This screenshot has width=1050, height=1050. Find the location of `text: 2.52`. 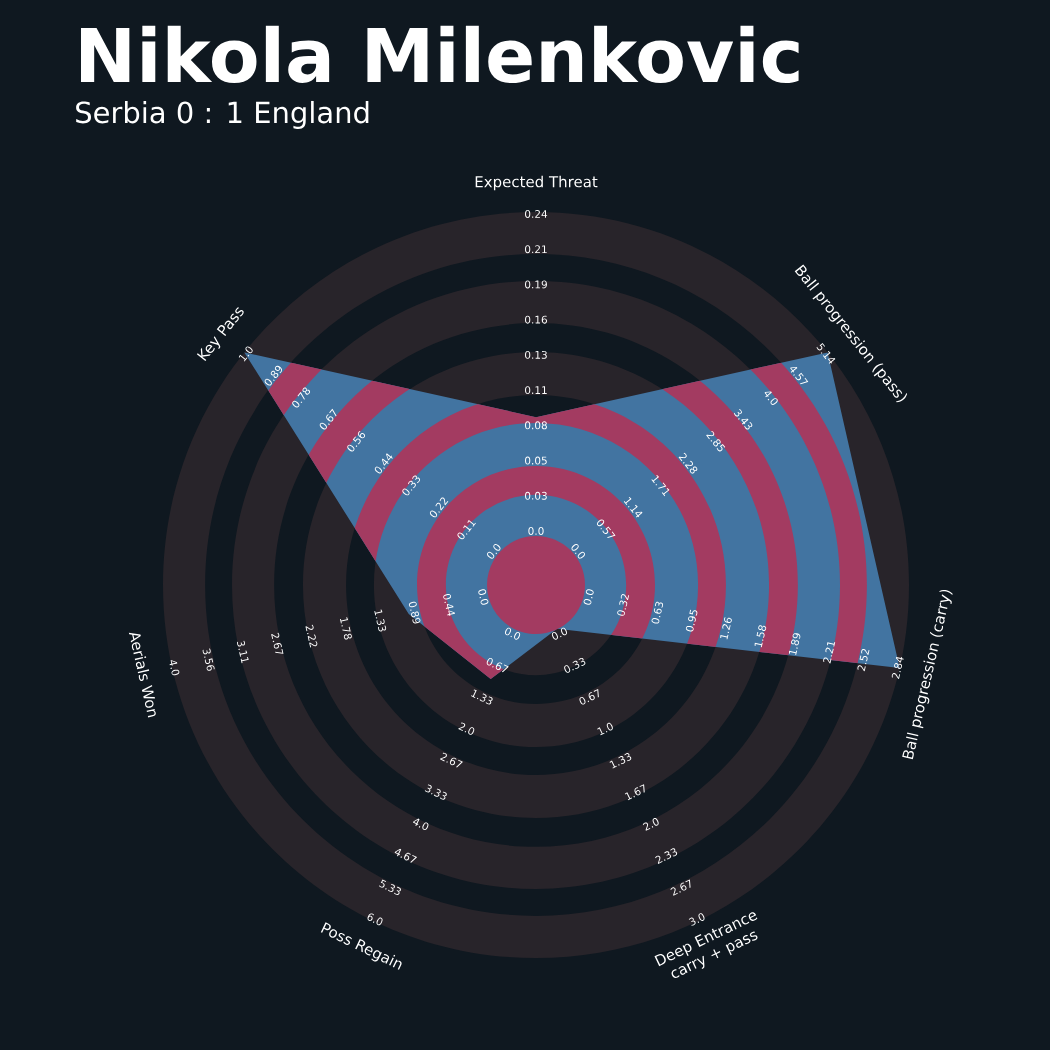

text: 2.52 is located at coordinates (863, 660).